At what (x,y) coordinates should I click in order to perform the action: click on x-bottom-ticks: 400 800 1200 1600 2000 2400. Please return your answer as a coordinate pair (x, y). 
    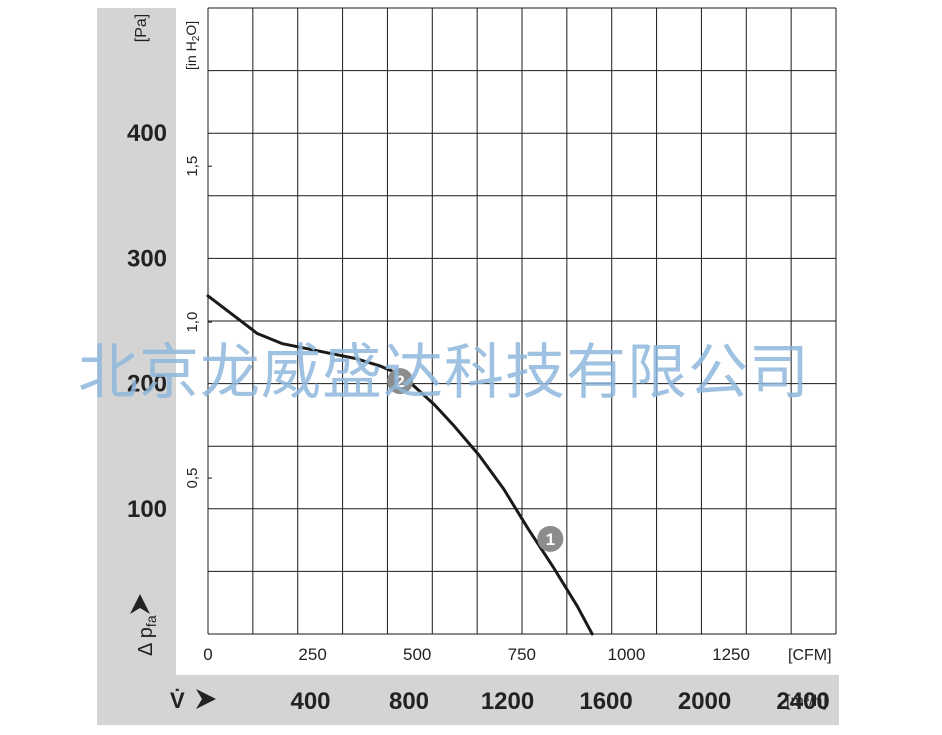
    Looking at the image, I should click on (559, 701).